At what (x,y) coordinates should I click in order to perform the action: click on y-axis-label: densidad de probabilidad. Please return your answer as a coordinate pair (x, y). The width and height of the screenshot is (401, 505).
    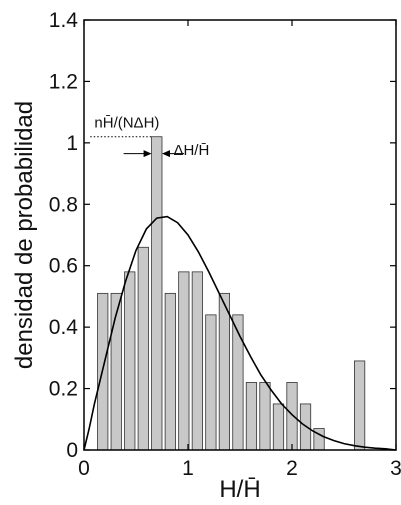
    Looking at the image, I should click on (24, 235).